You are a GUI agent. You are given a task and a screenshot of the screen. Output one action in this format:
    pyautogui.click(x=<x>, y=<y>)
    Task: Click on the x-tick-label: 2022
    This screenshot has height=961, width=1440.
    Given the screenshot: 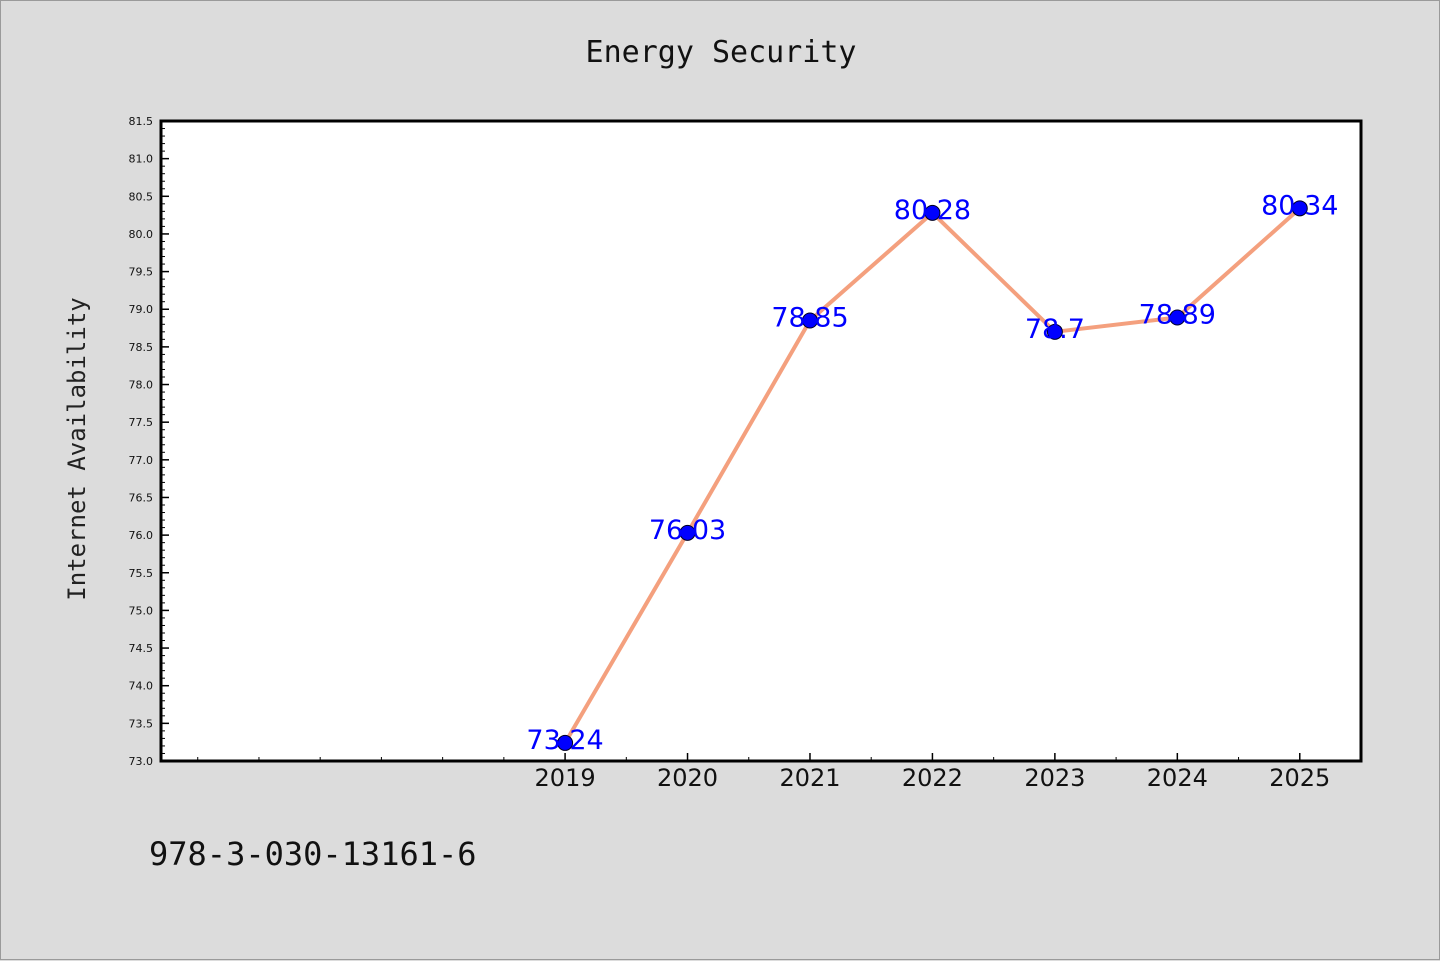 What is the action you would take?
    pyautogui.click(x=932, y=778)
    